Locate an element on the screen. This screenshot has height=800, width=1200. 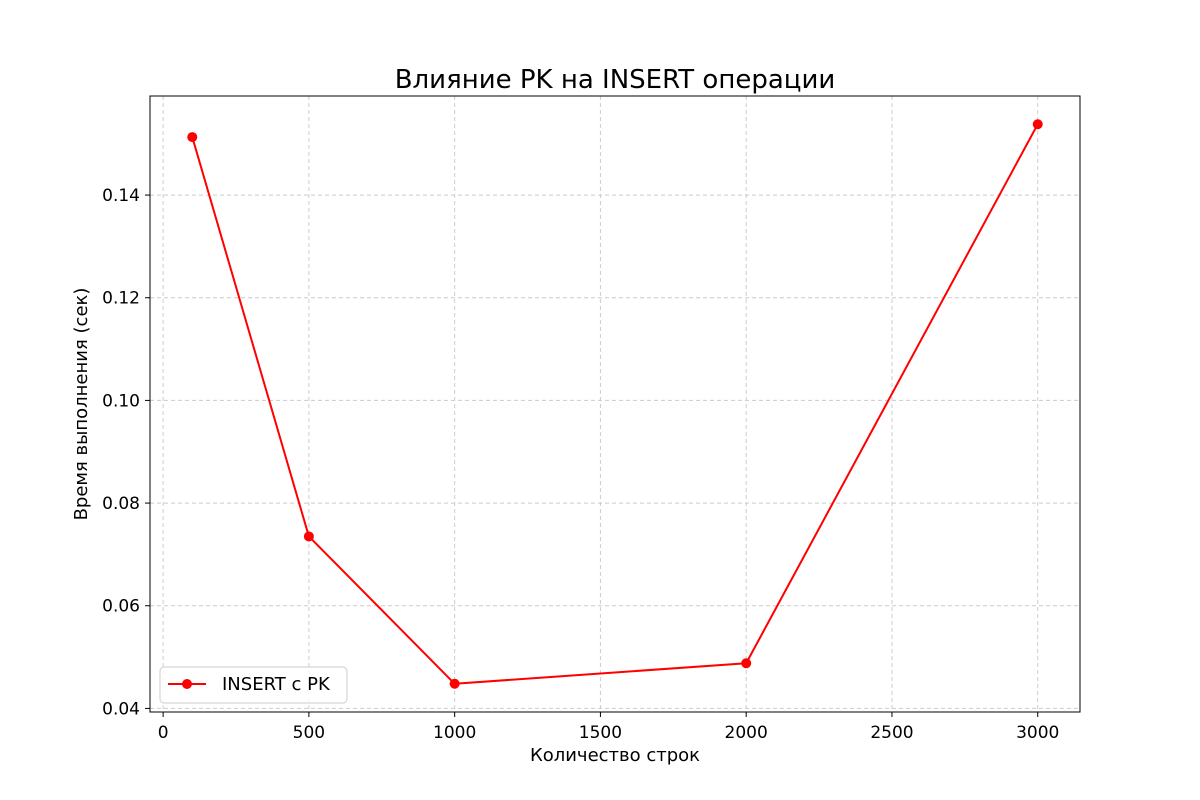
x-tick-label: 0 is located at coordinates (163, 733).